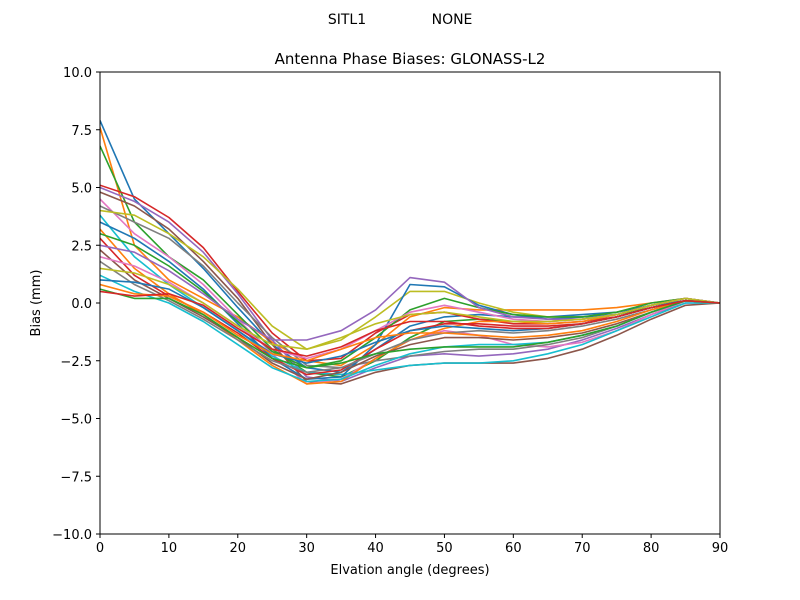 This screenshot has height=600, width=800. I want to click on x-tick-label: 10, so click(169, 548).